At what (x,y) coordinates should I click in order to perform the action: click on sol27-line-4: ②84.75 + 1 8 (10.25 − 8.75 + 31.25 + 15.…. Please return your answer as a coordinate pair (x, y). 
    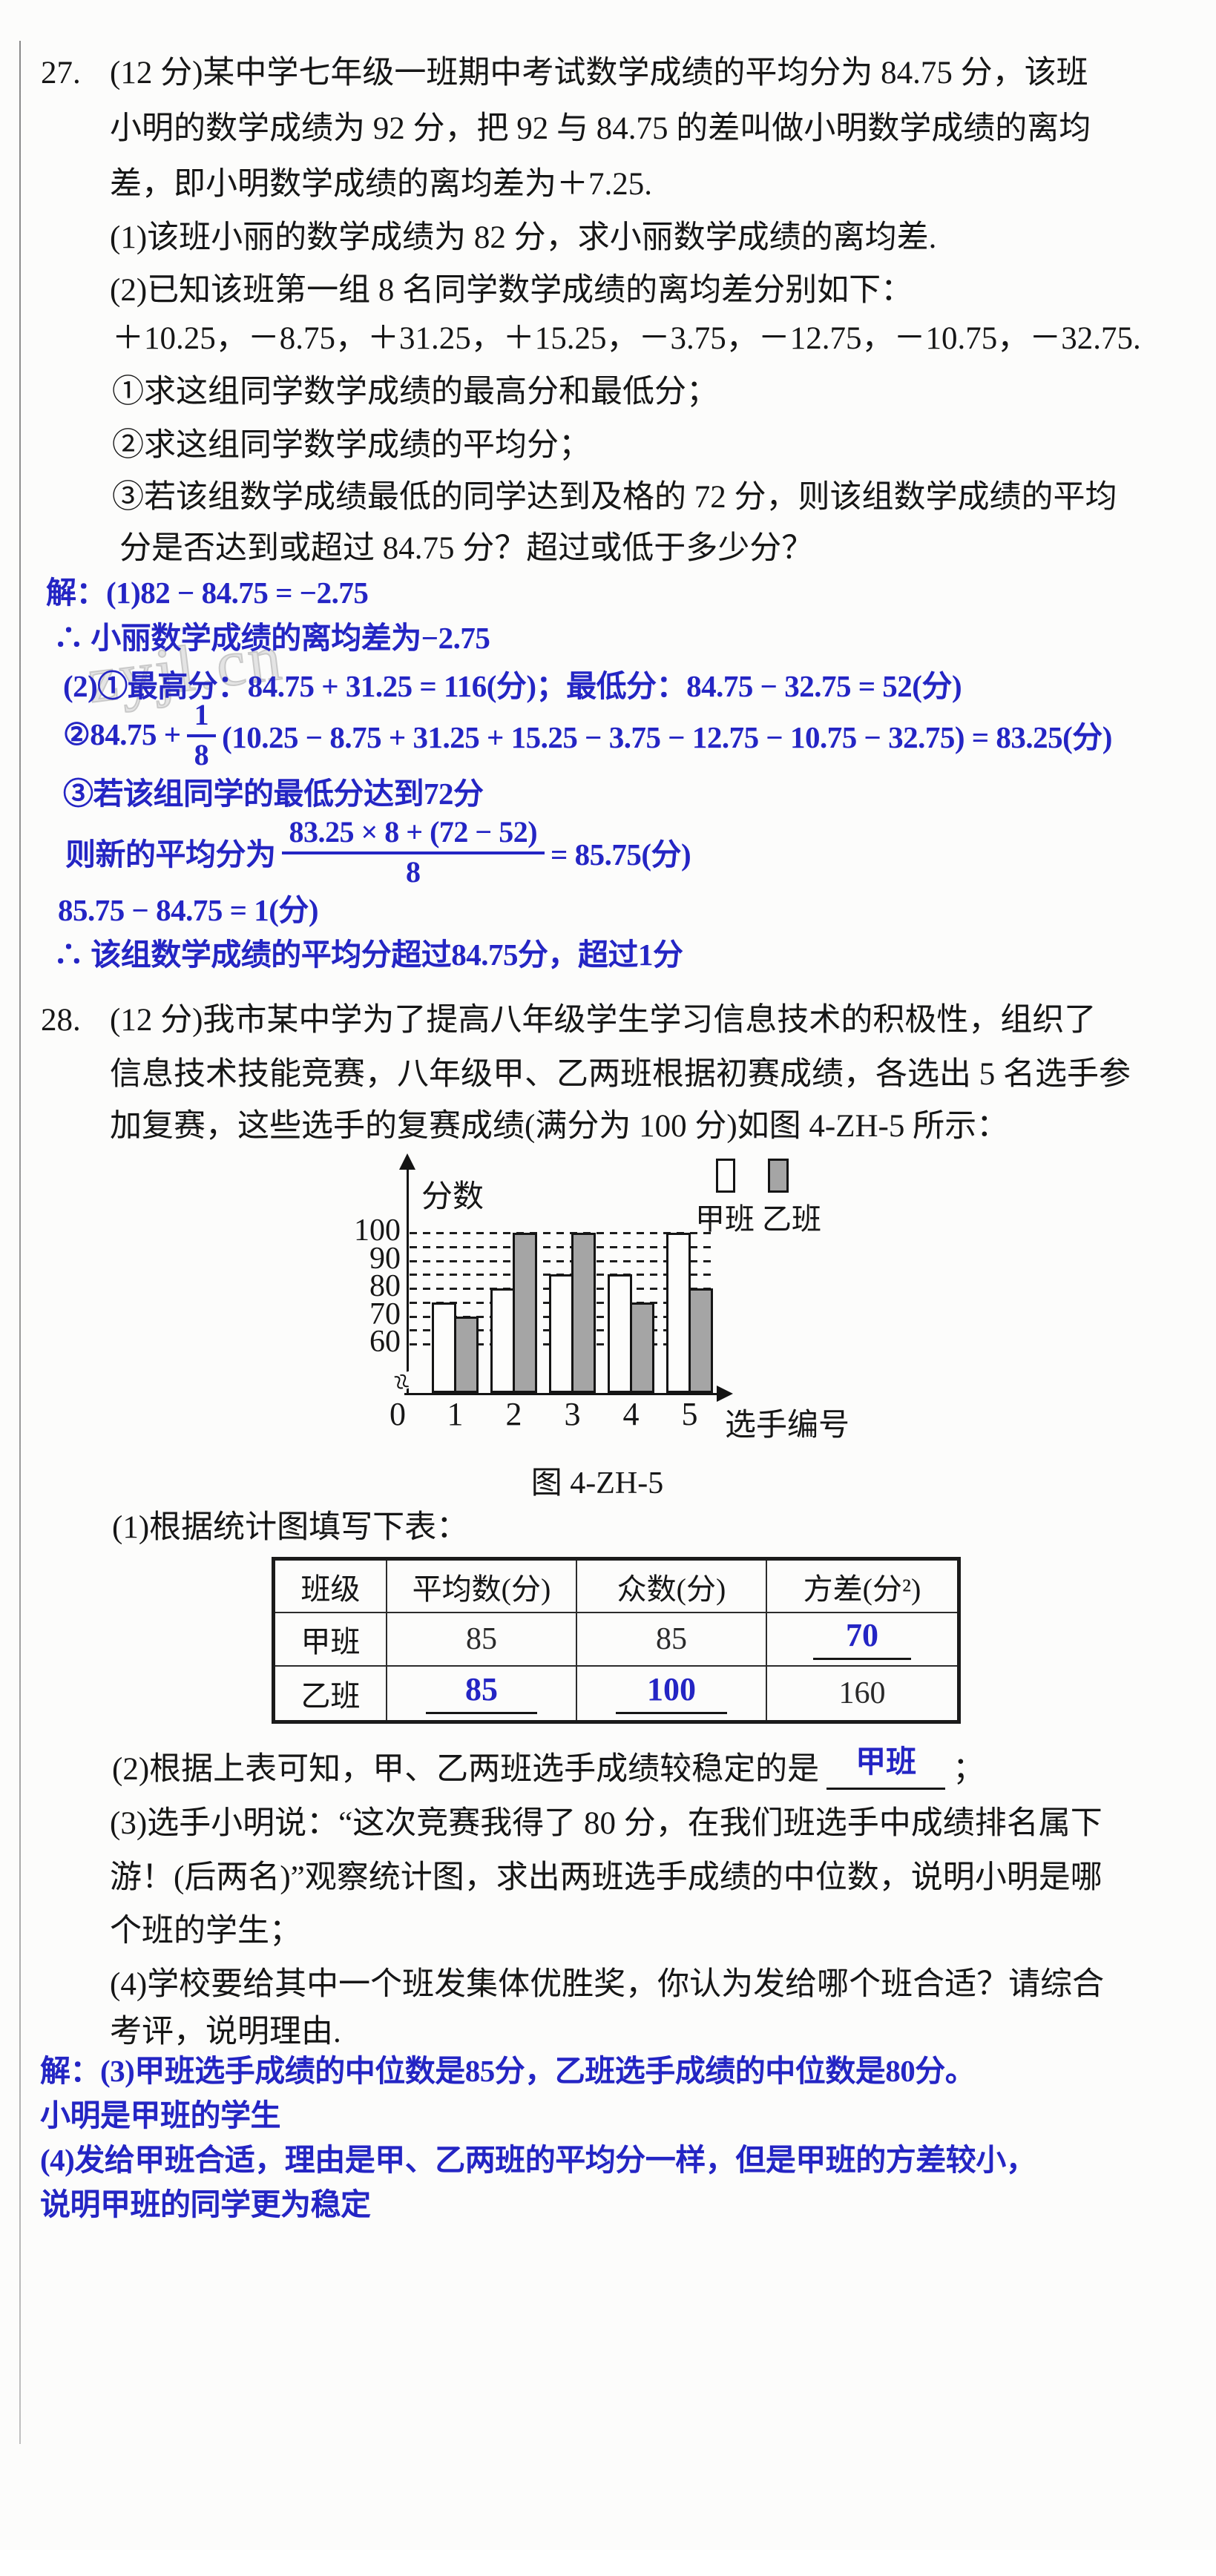
    Looking at the image, I should click on (587, 735).